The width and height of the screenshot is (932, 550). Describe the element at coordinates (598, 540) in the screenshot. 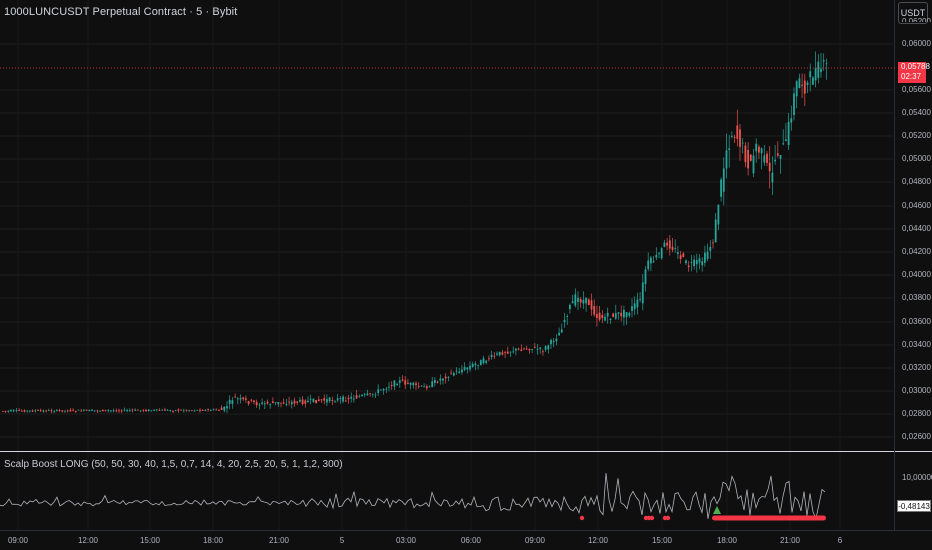

I see `time-tick-label: 12:00` at that location.